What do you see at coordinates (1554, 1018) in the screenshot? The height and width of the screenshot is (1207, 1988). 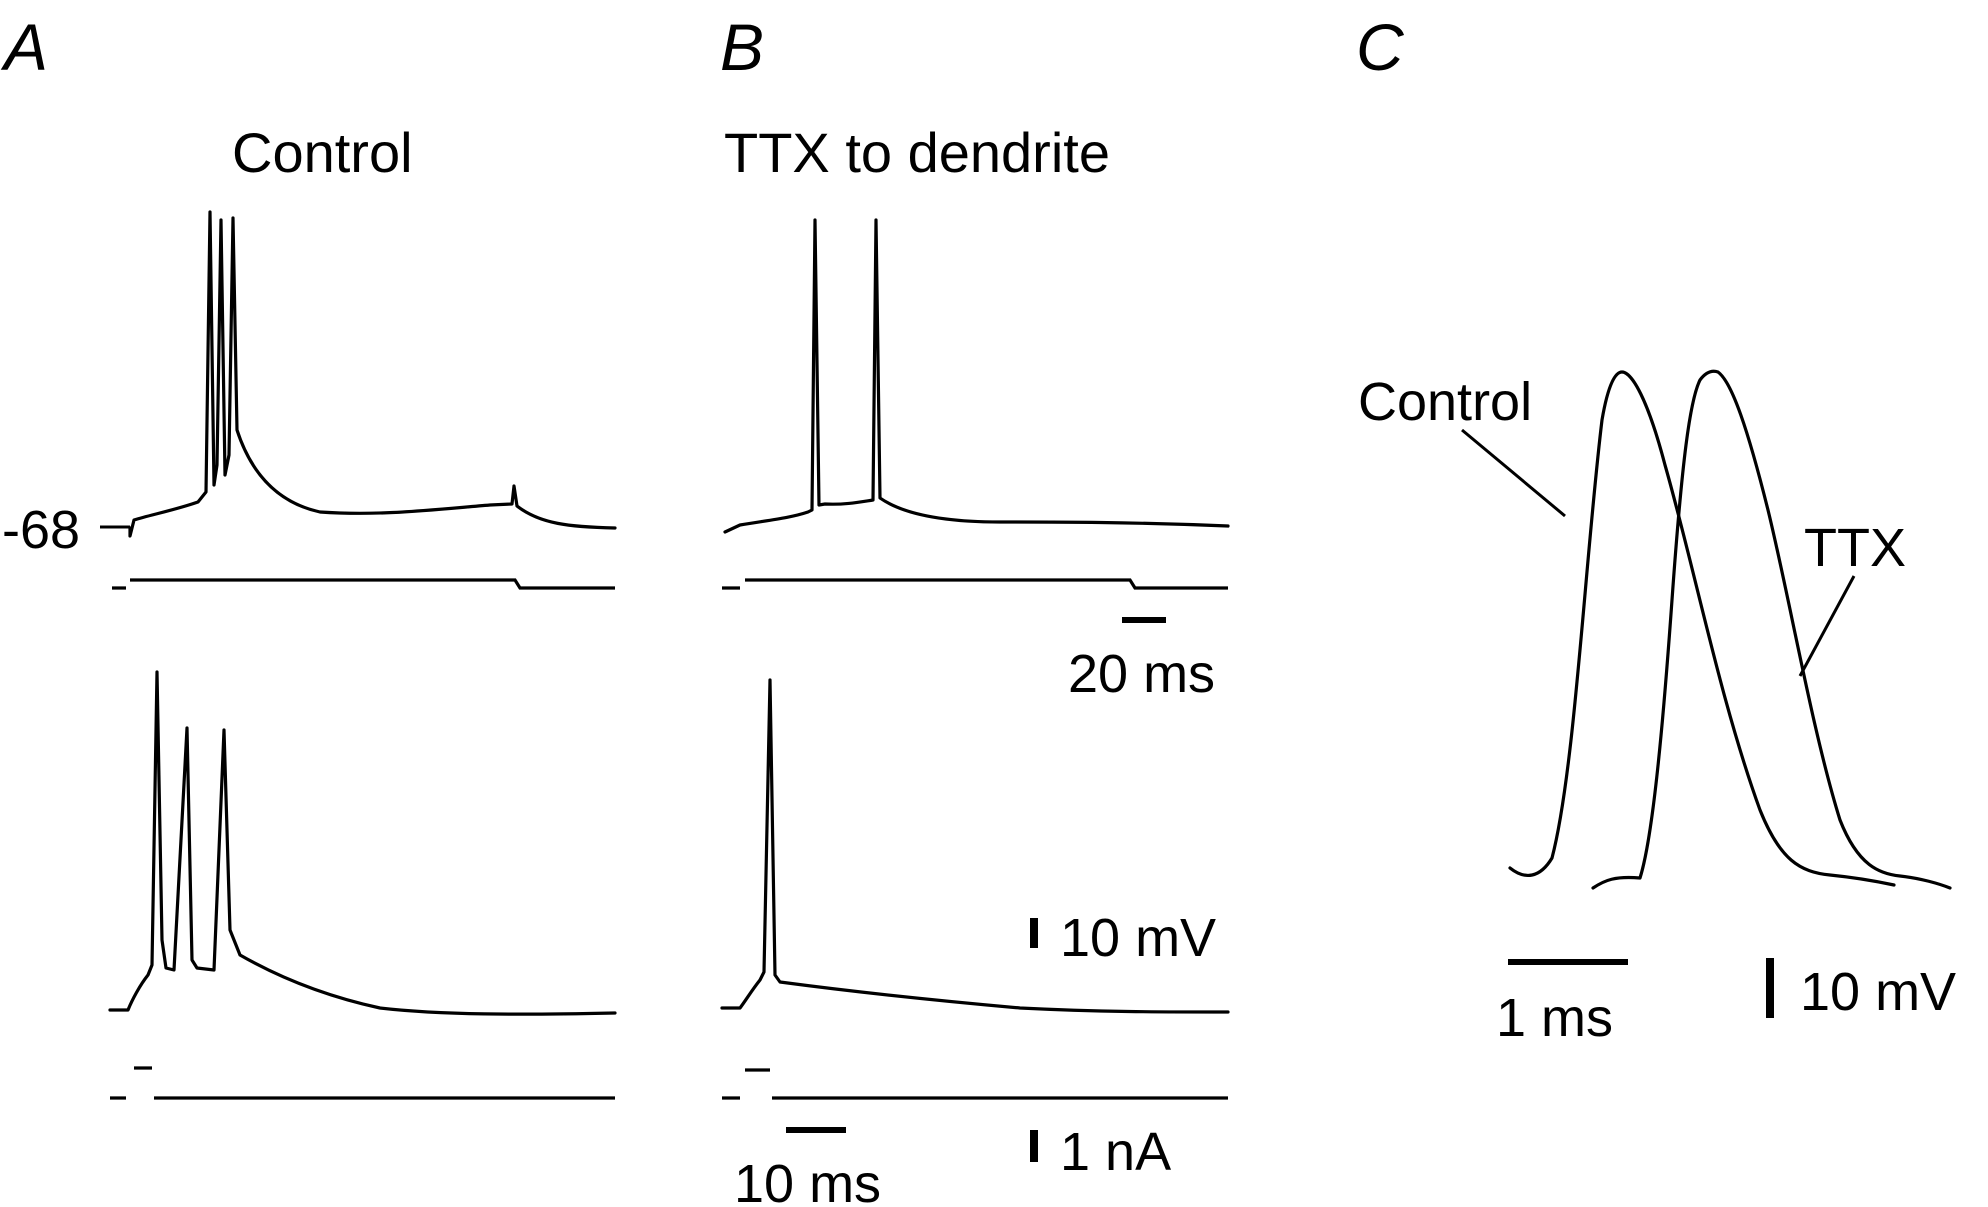 I see `panel-c-scale-label-time-1ms: 1 ms` at bounding box center [1554, 1018].